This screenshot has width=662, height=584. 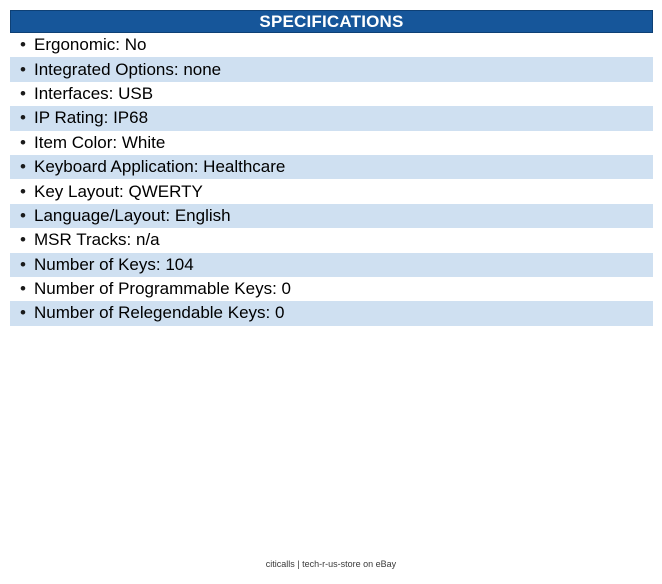 I want to click on spec-row-relegendable-keys: • Number of Relegendable Keys: 0, so click(x=331, y=313).